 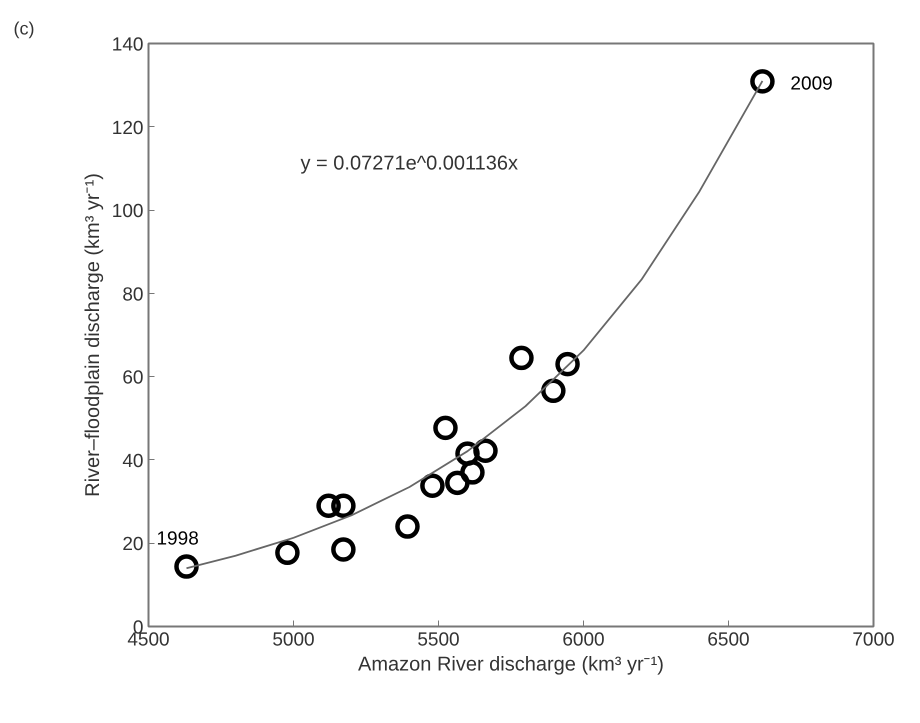 I want to click on y-tick-label: 40, so click(x=133, y=461).